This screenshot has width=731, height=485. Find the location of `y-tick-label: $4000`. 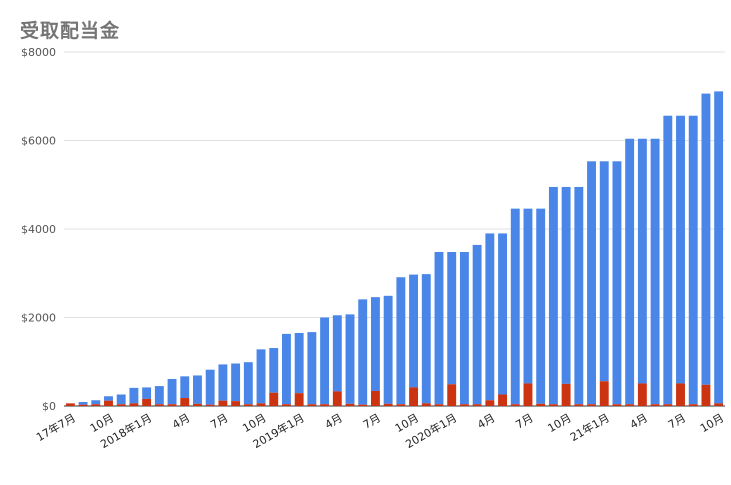

y-tick-label: $4000 is located at coordinates (38, 229).